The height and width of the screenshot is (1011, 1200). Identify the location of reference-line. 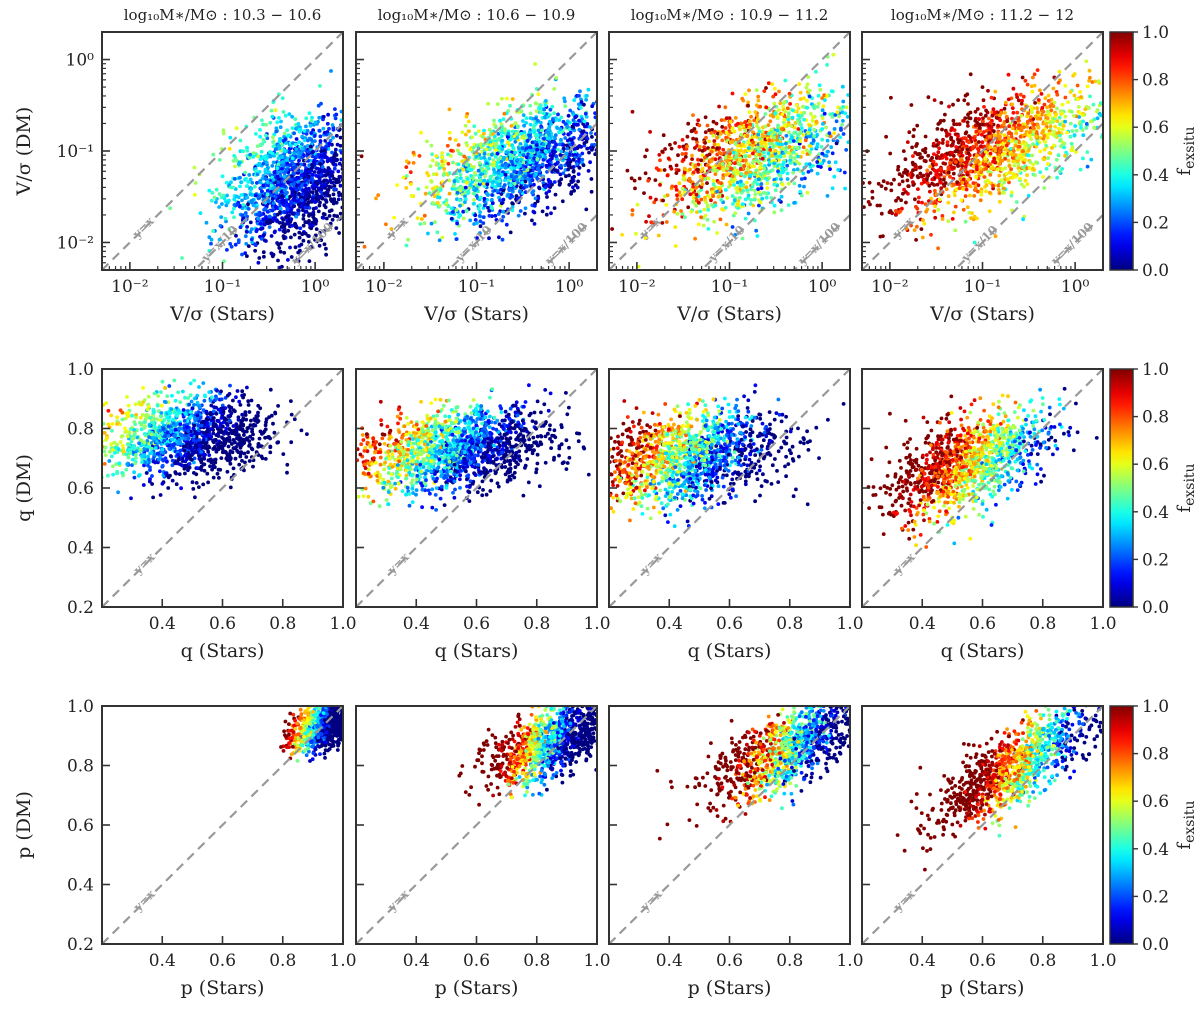
(522, 196).